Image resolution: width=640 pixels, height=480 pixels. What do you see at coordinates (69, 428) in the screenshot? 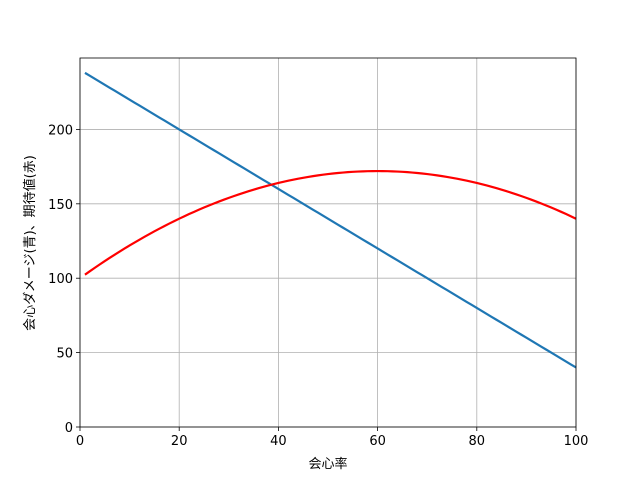
I see `y-tick-label: 0` at bounding box center [69, 428].